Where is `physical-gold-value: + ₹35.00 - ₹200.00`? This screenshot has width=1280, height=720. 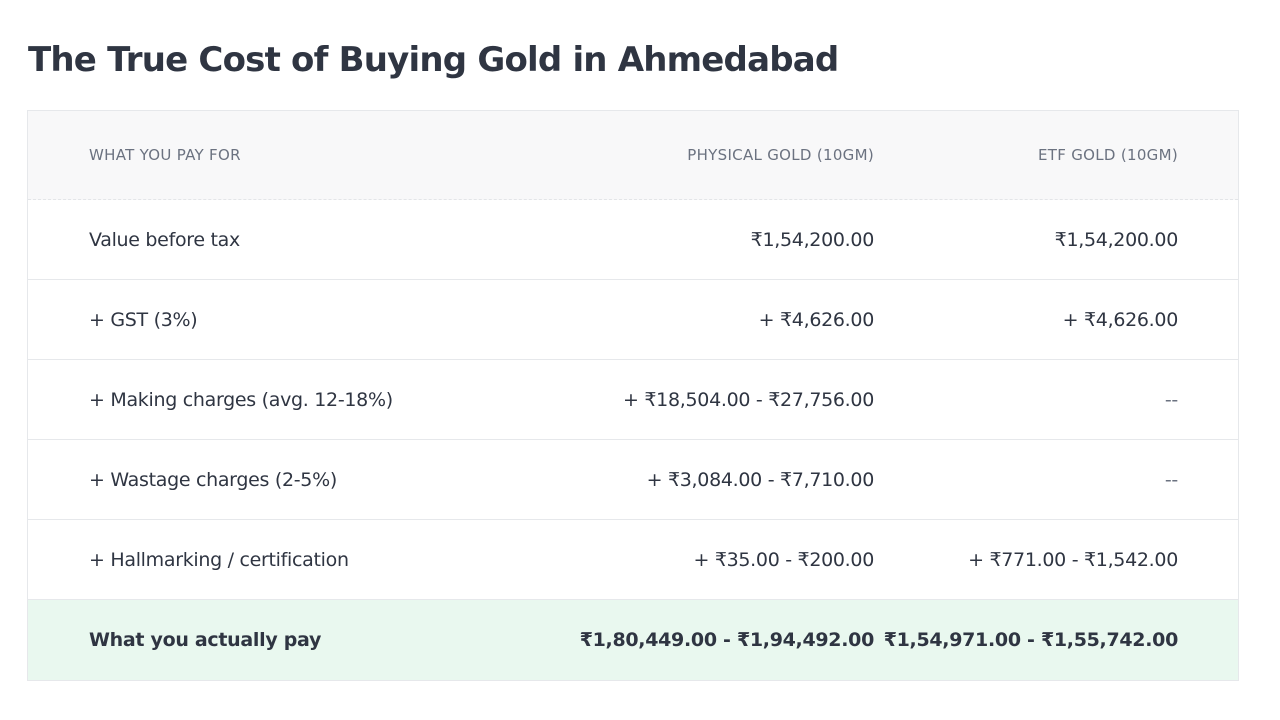
physical-gold-value: + ₹35.00 - ₹200.00 is located at coordinates (783, 559).